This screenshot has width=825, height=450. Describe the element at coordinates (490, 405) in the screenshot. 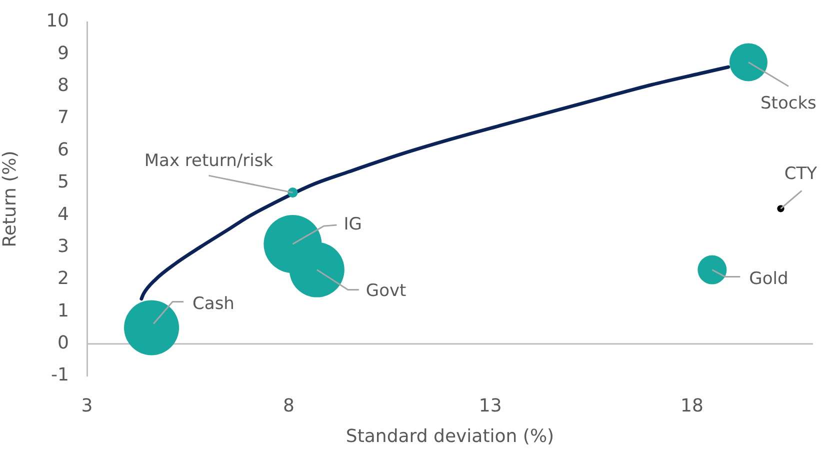

I see `x-tick-label: 13` at that location.